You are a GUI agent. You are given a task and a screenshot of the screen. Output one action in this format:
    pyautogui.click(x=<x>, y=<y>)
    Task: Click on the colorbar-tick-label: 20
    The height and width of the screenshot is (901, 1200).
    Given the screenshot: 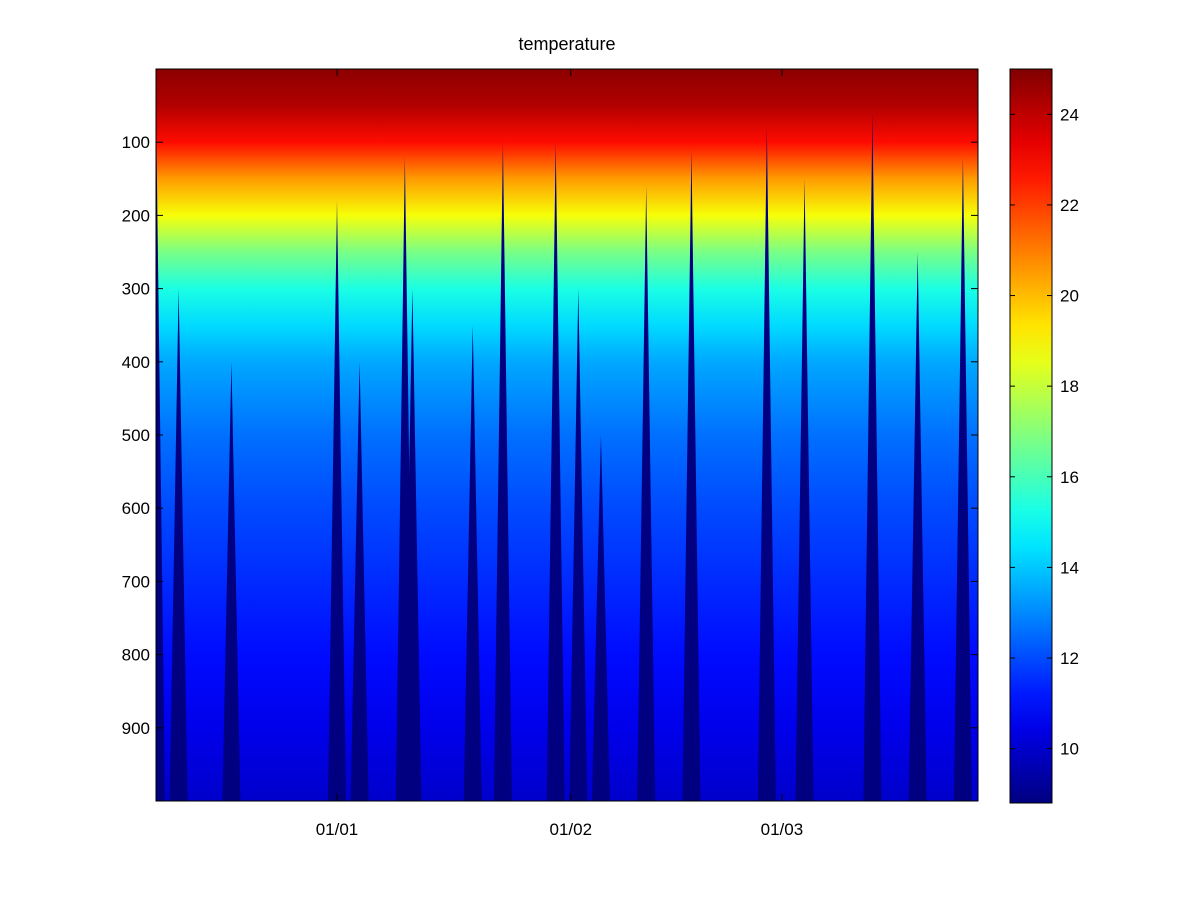 What is the action you would take?
    pyautogui.click(x=1069, y=296)
    